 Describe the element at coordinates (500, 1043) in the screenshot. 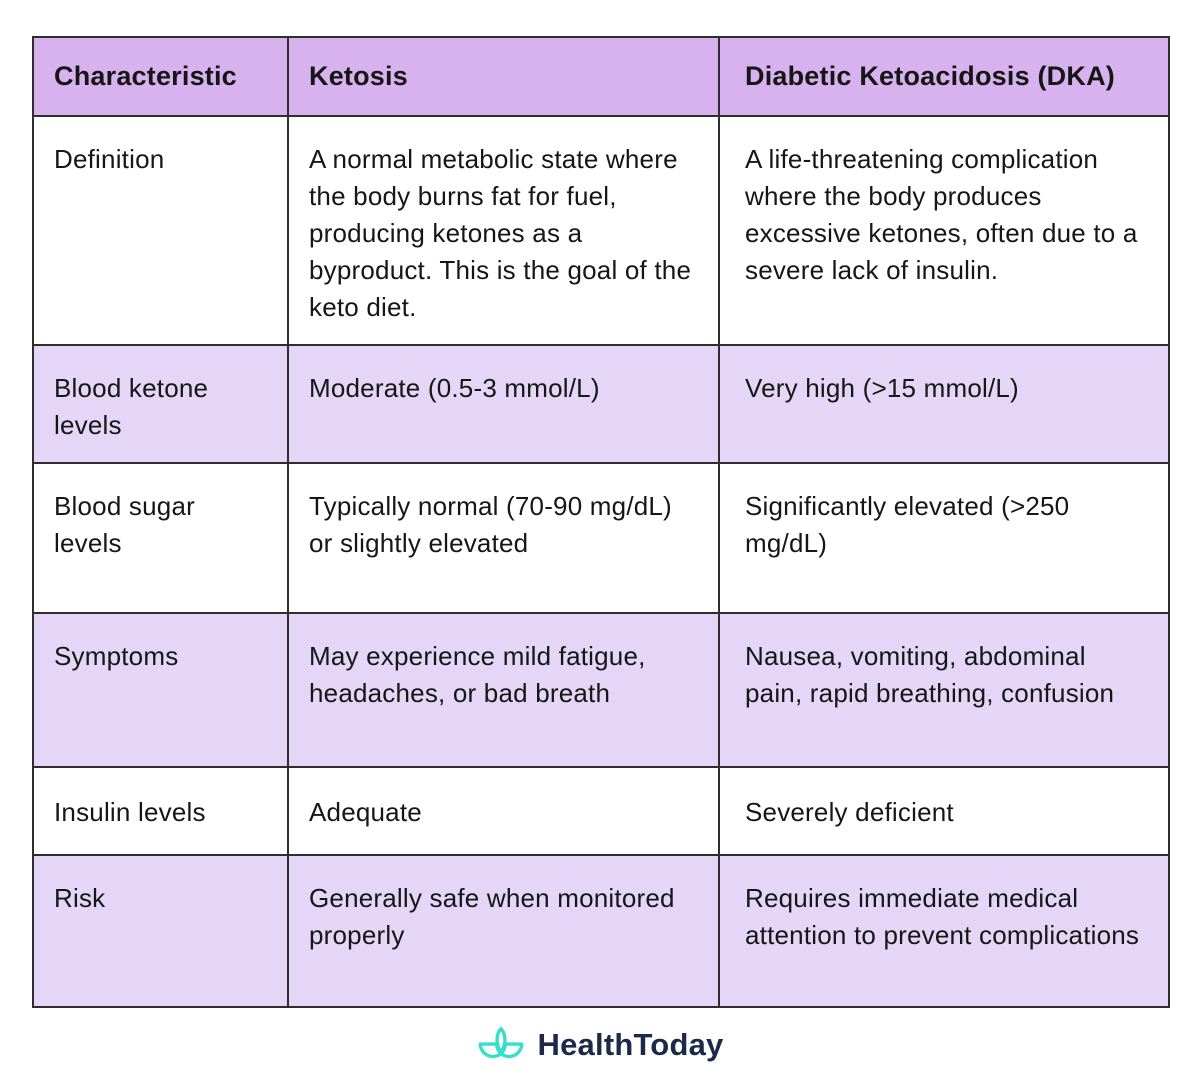

I see `lotus-icon` at that location.